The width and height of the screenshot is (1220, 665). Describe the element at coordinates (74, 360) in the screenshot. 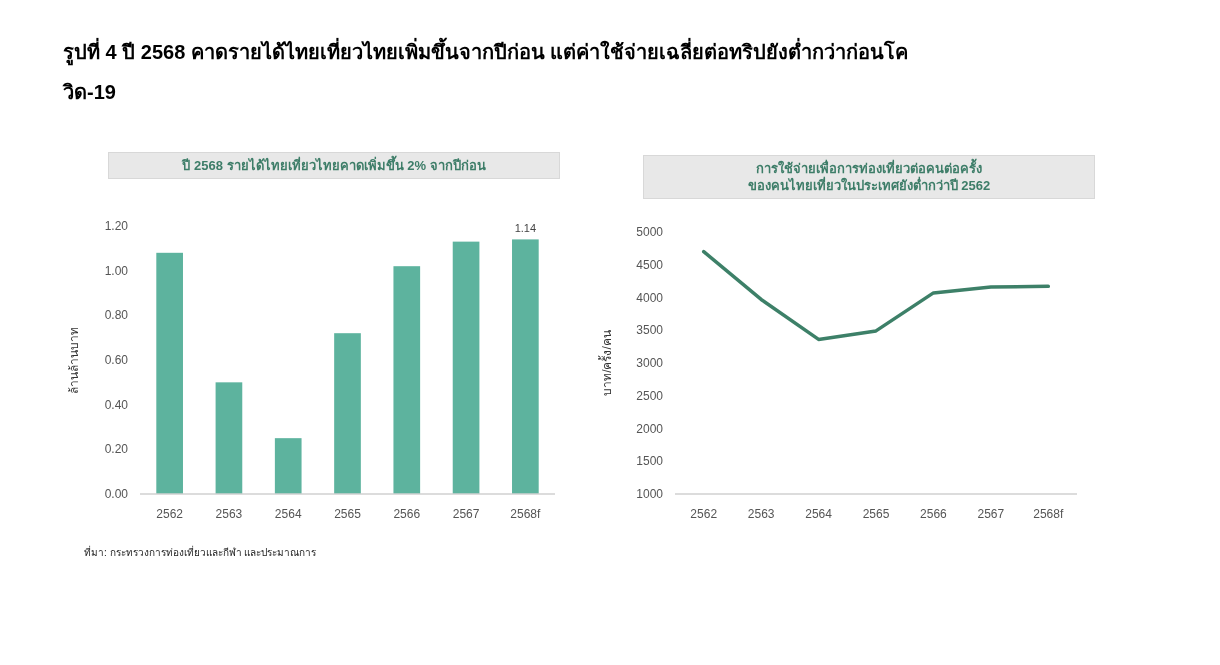

I see `y-axis-title: ล้านล้านบาท` at that location.